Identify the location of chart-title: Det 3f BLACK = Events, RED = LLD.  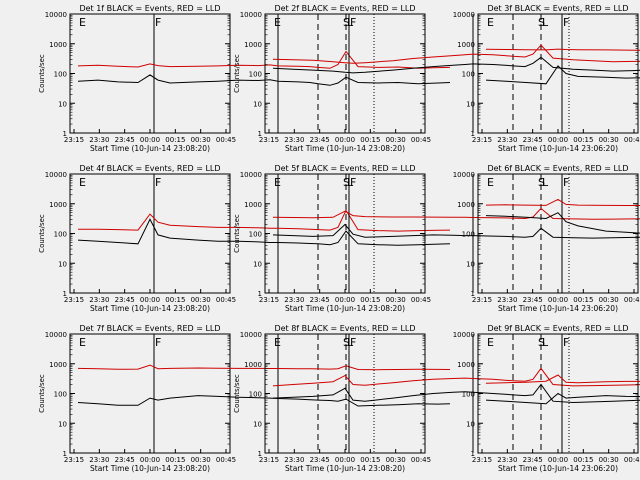
(557, 8).